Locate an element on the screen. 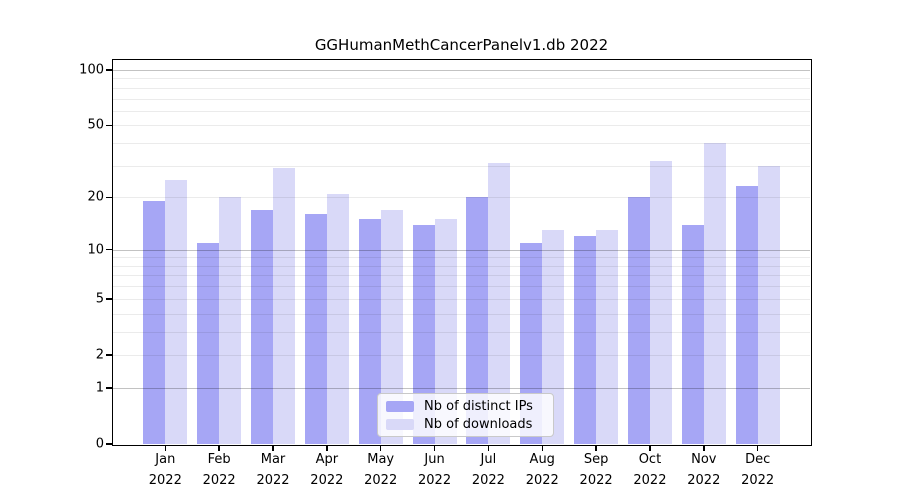  bar-downloads-apr is located at coordinates (337, 318).